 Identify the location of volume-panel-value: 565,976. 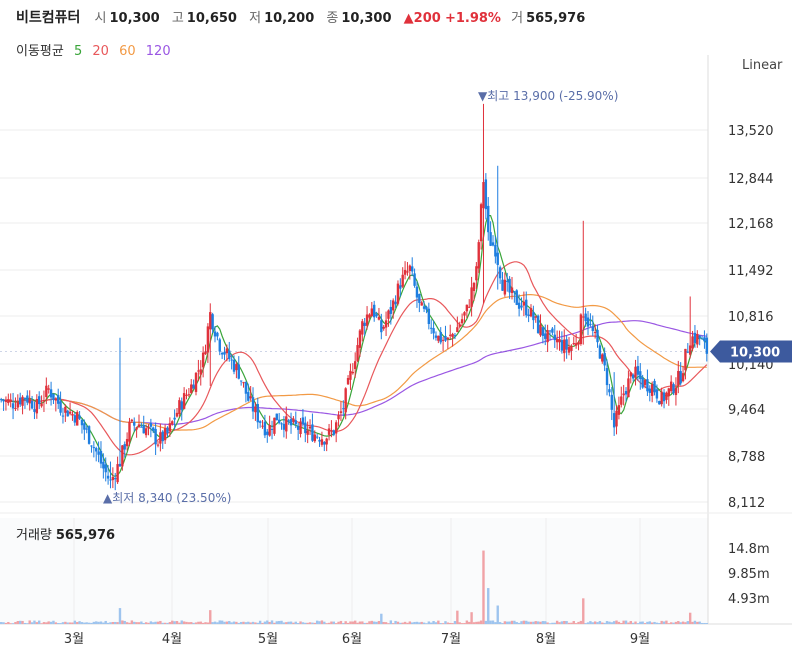
(85, 535).